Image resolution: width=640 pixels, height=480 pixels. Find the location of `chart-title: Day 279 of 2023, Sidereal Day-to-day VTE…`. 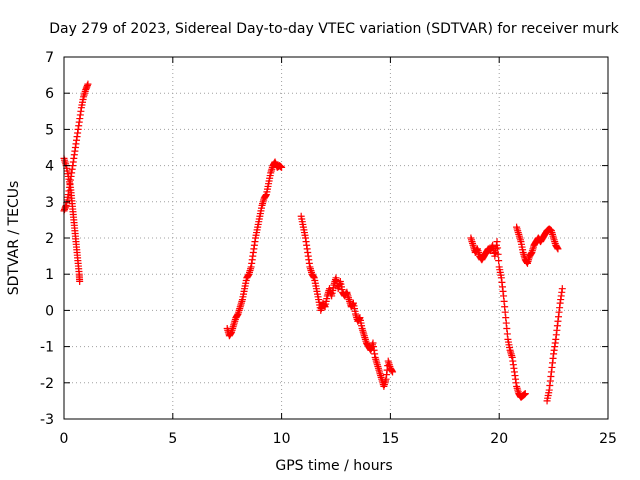

chart-title: Day 279 of 2023, Sidereal Day-to-day VTE… is located at coordinates (334, 29).